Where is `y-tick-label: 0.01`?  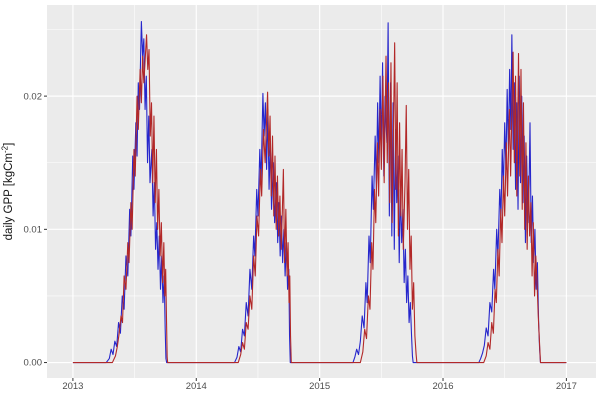 y-tick-label: 0.01 is located at coordinates (33, 230).